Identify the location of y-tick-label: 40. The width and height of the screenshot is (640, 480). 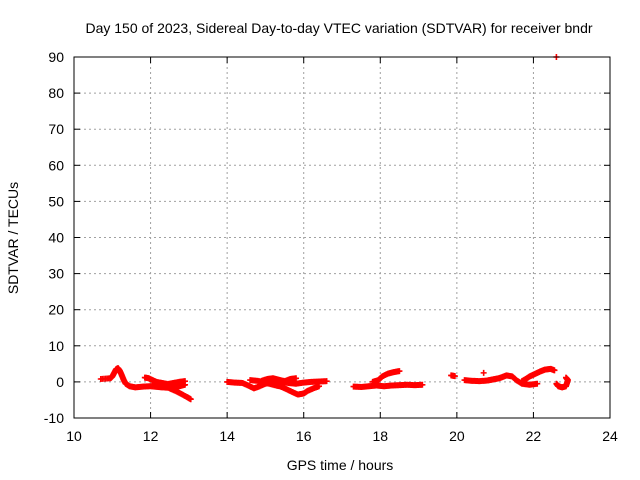
(56, 238).